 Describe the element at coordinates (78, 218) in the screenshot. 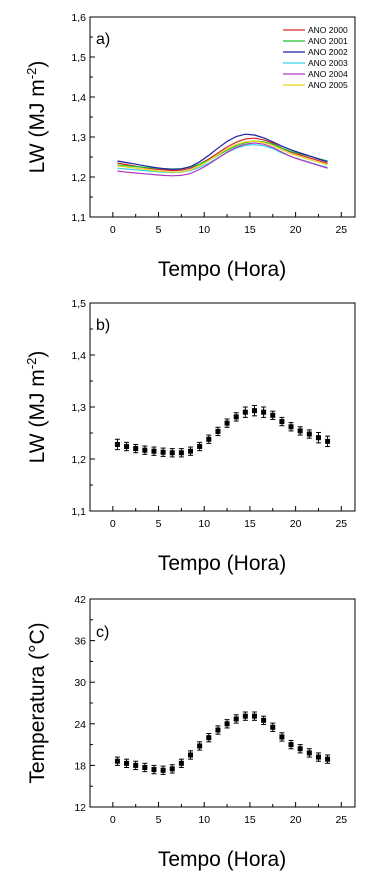

I see `panel-a-y-tick-label-0: 1,1` at that location.